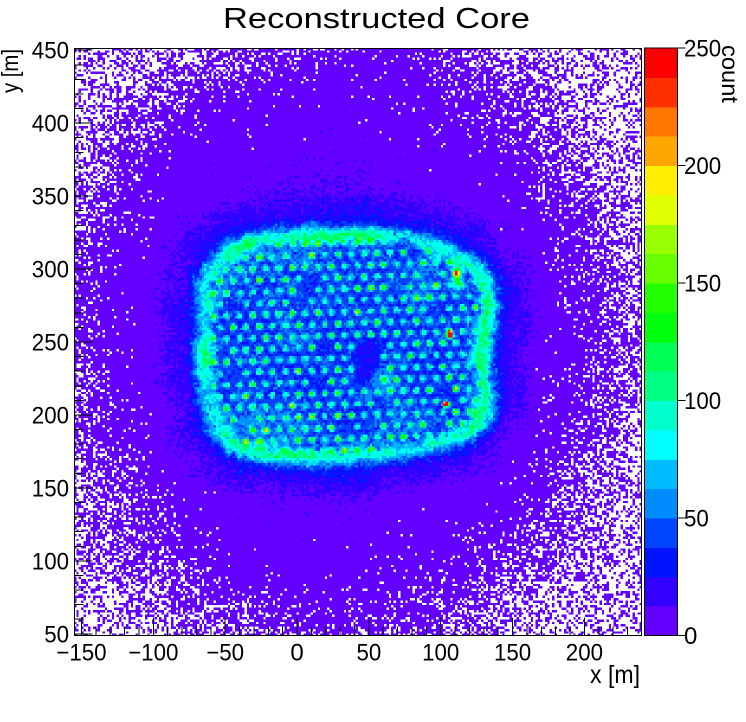 This screenshot has height=722, width=746. What do you see at coordinates (50, 270) in the screenshot?
I see `svg-text: 300` at bounding box center [50, 270].